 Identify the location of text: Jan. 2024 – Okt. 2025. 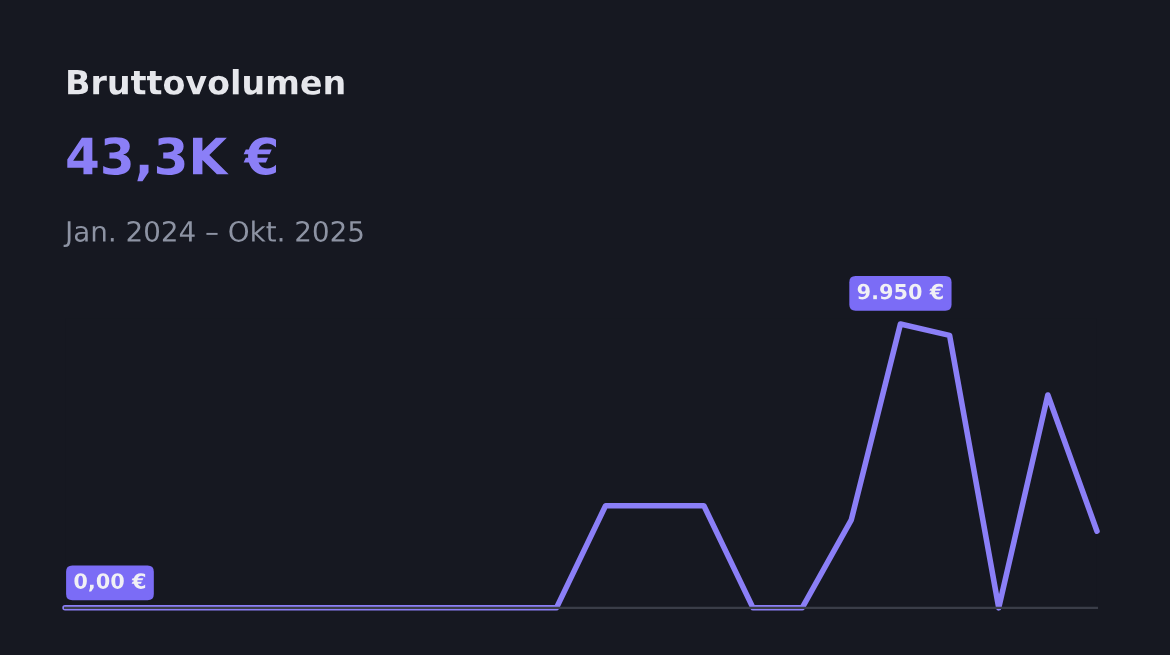
(213, 234).